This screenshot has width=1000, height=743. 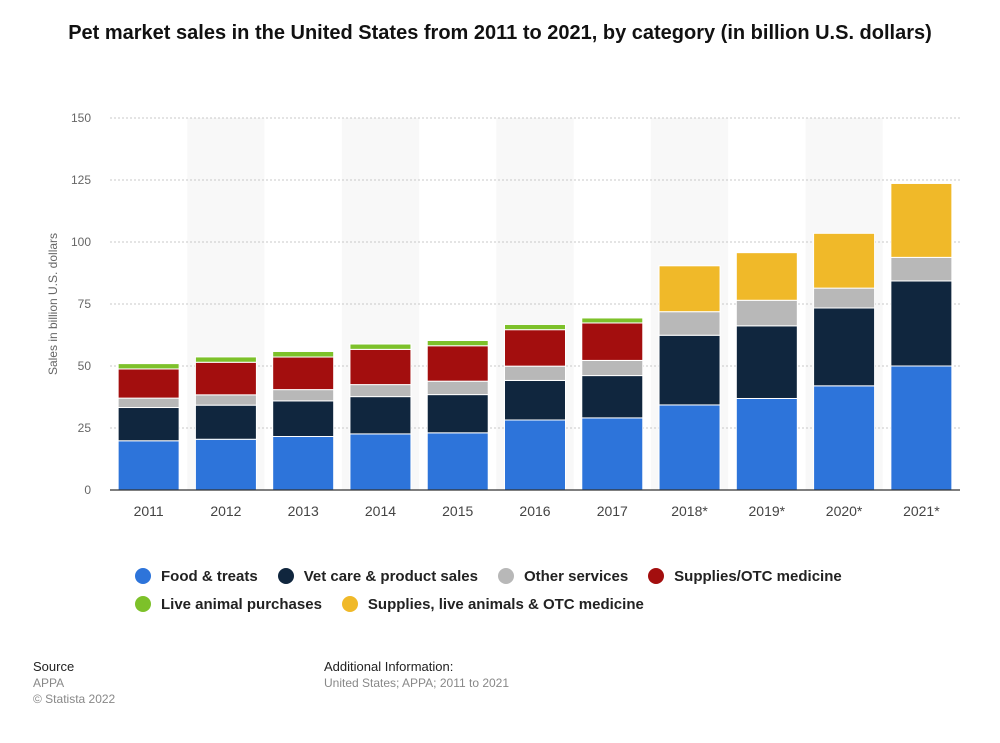 I want to click on legend-item: Food & treats, so click(x=196, y=576).